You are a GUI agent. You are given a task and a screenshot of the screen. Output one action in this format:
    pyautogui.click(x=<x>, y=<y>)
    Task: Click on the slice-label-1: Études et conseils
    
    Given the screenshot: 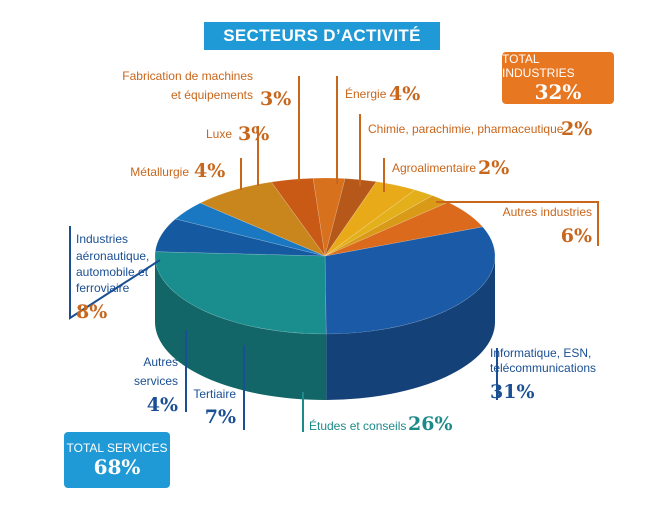 What is the action you would take?
    pyautogui.click(x=357, y=425)
    